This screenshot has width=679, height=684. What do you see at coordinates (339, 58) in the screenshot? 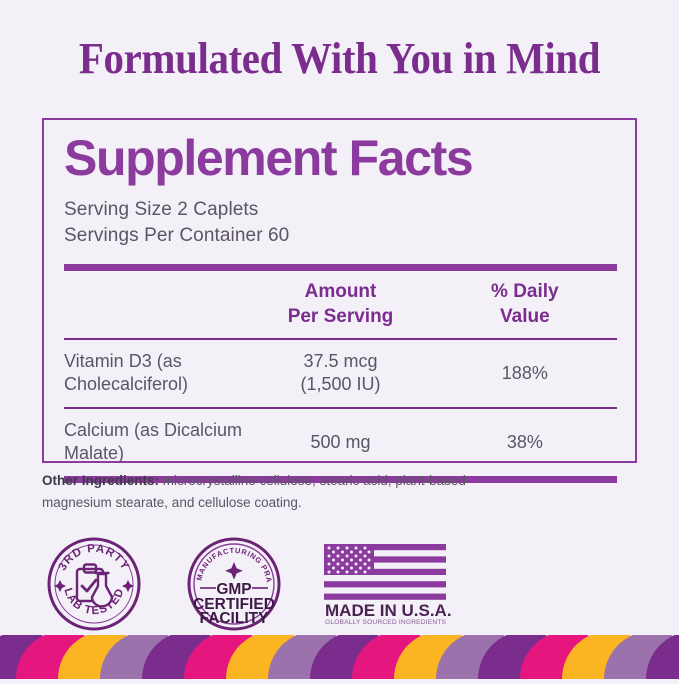
I see `page-headline: Formulated With You in Mind` at bounding box center [339, 58].